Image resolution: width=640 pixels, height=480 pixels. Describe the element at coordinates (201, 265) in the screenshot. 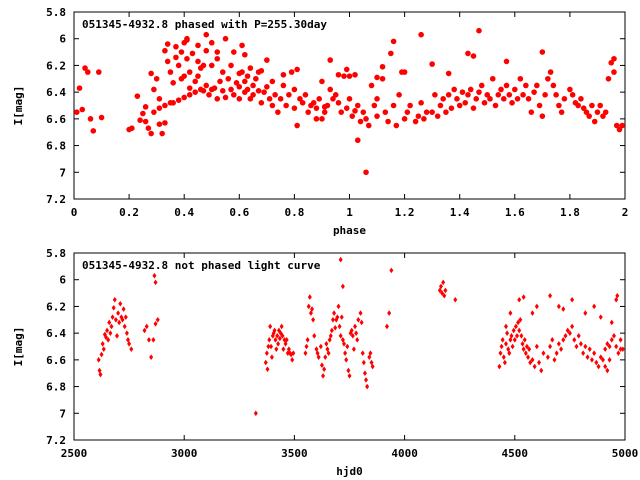

I see `unphased-chart-title: 051345-4932.8 not phased light curve` at that location.